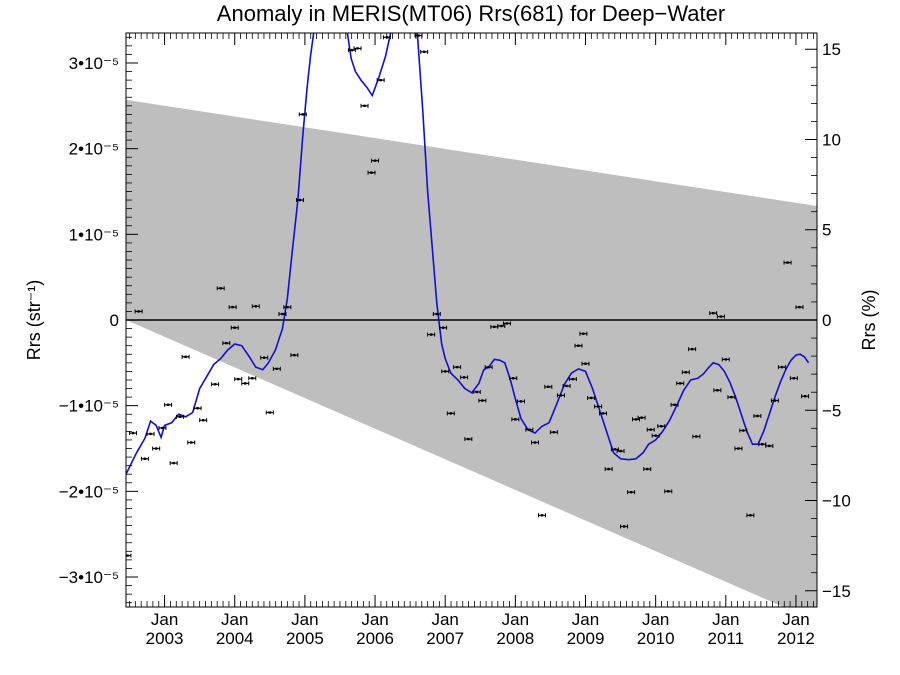 The width and height of the screenshot is (900, 675). What do you see at coordinates (89, 406) in the screenshot?
I see `y-tick-label: −1•10⁻⁵` at bounding box center [89, 406].